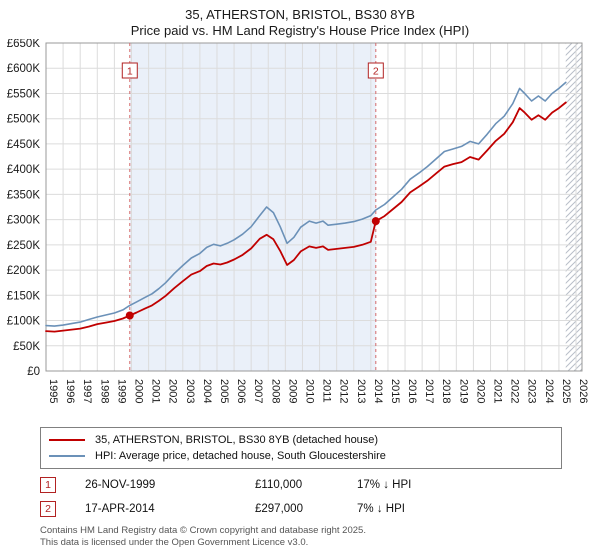 This screenshot has width=600, height=560. I want to click on x-tick-label: 2007, so click(258, 391).